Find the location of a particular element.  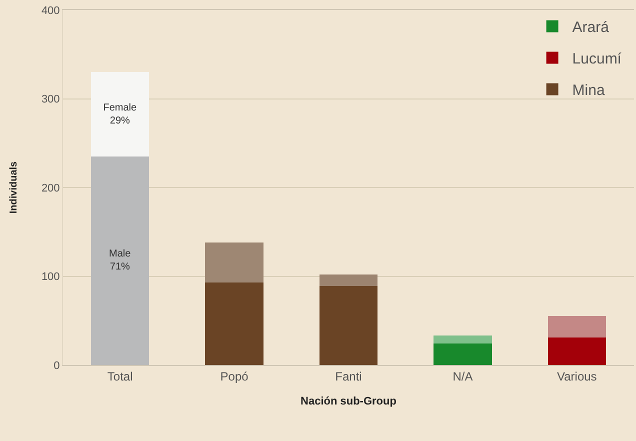

x-axis-title: Nación sub-Group is located at coordinates (348, 402).